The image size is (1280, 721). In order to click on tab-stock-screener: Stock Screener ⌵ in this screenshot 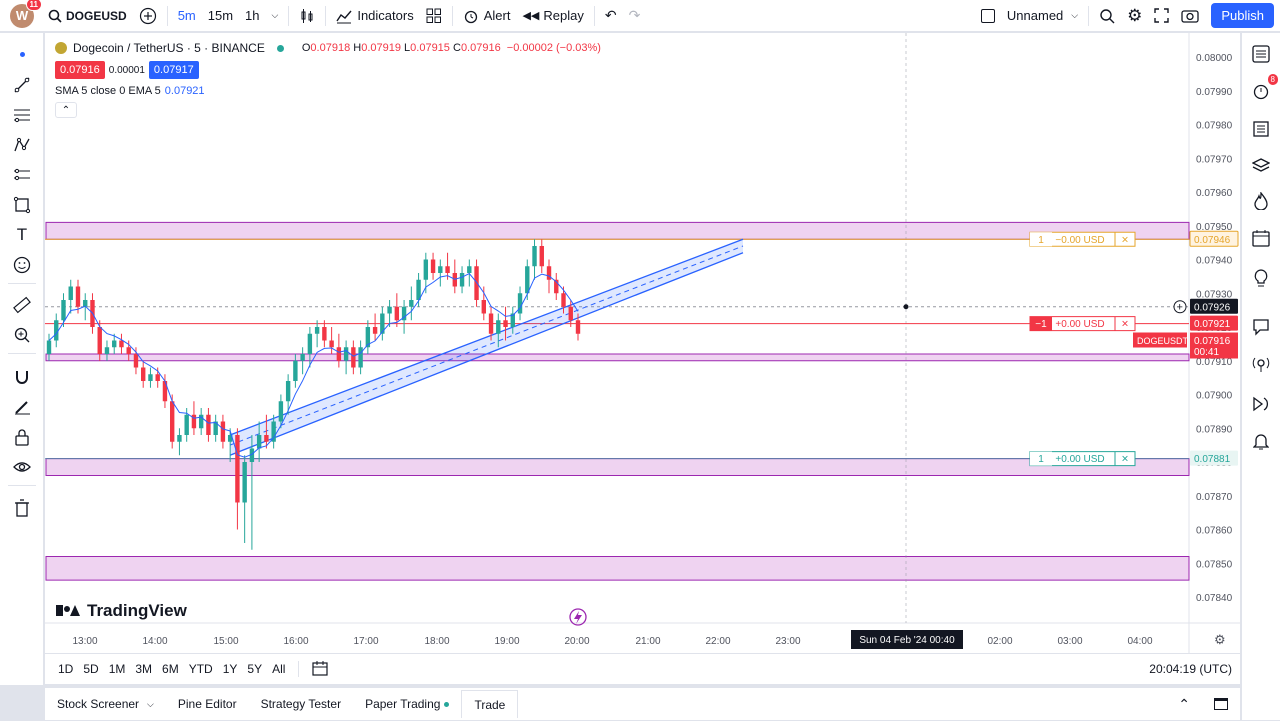, I will do `click(105, 704)`.